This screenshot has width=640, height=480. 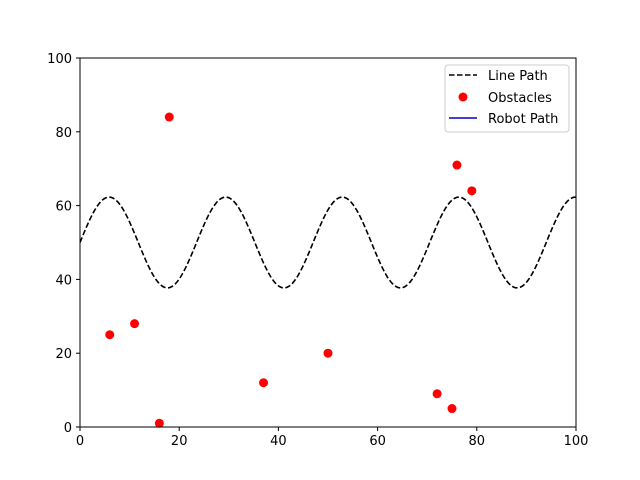 I want to click on legend-label-obstacles: Obstacles, so click(x=520, y=98).